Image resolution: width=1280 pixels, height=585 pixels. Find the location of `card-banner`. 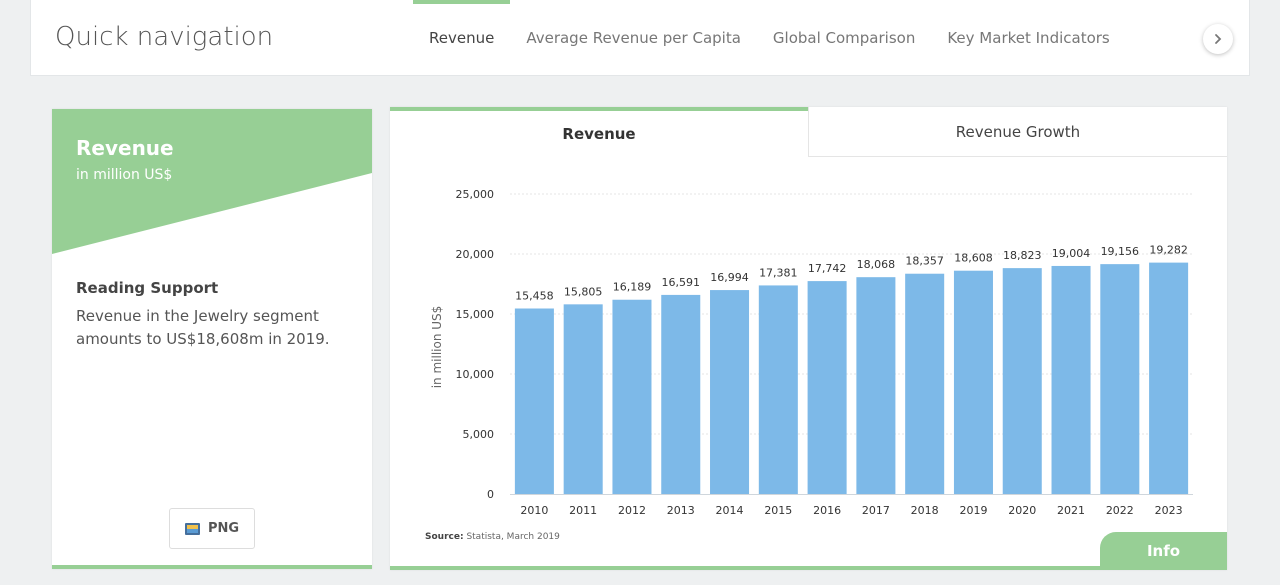

card-banner is located at coordinates (212, 181).